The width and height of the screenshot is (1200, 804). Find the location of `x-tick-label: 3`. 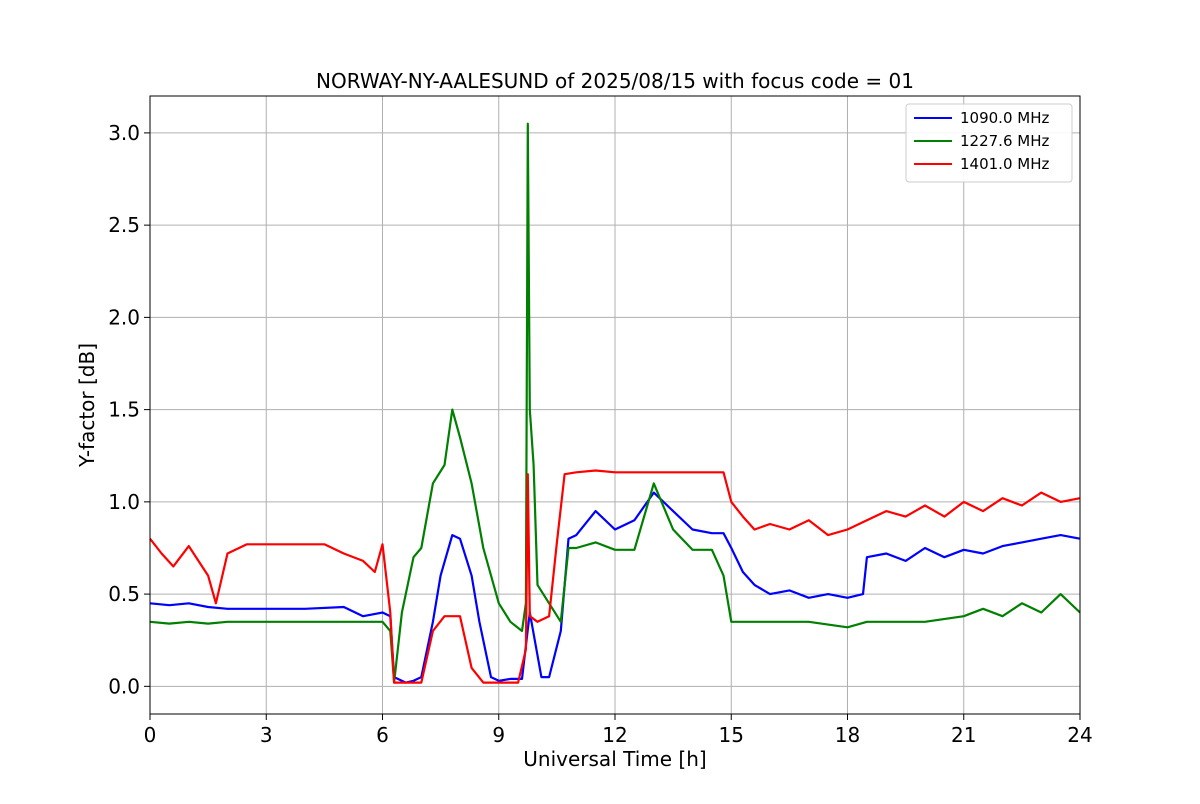

x-tick-label: 3 is located at coordinates (266, 735).